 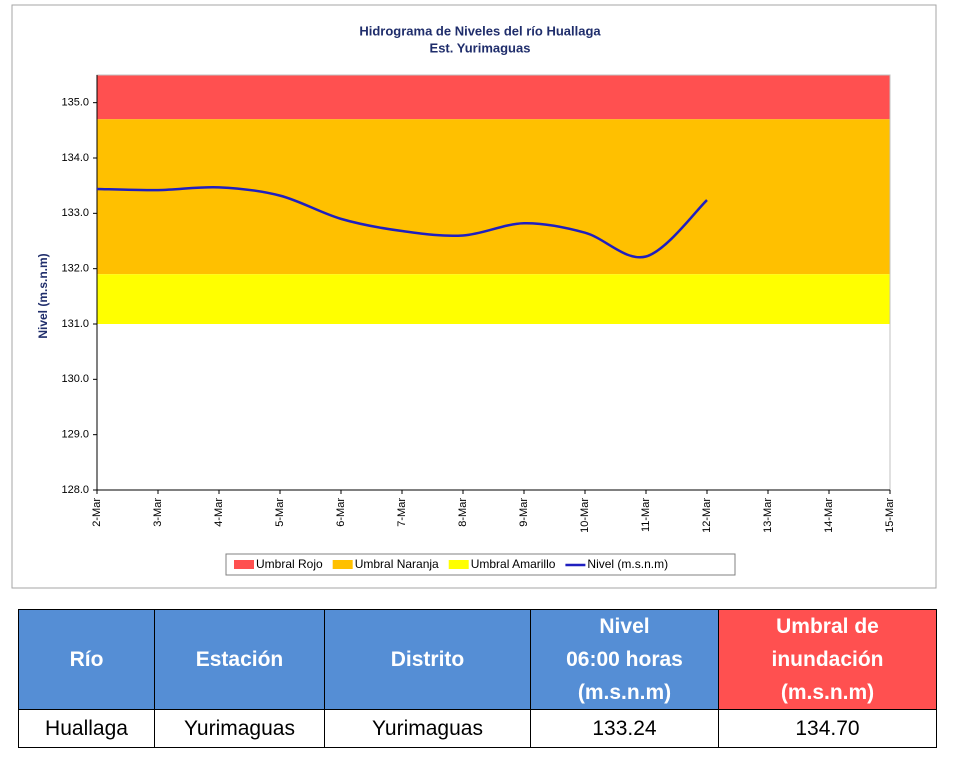 What do you see at coordinates (397, 564) in the screenshot?
I see `legend-label: Umbral Naranja` at bounding box center [397, 564].